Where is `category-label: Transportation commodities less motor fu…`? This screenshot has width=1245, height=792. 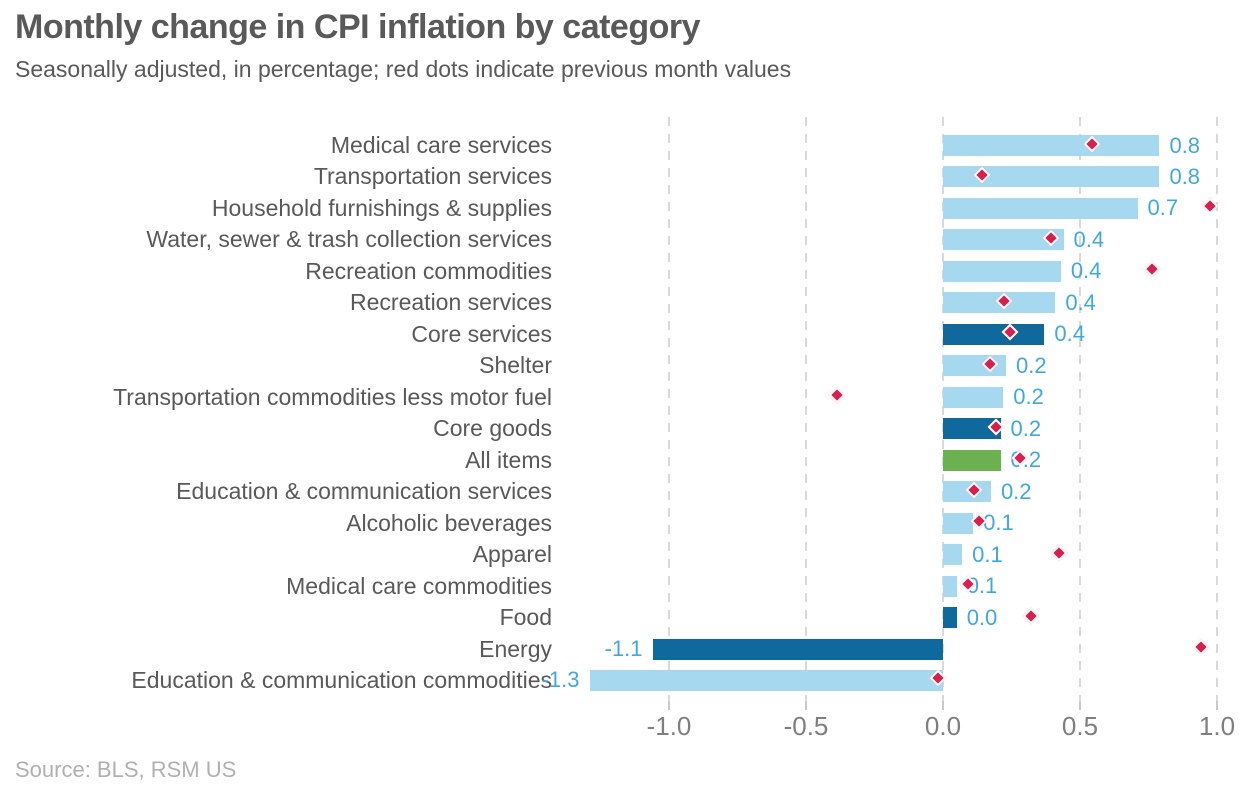 category-label: Transportation commodities less motor fu… is located at coordinates (332, 396).